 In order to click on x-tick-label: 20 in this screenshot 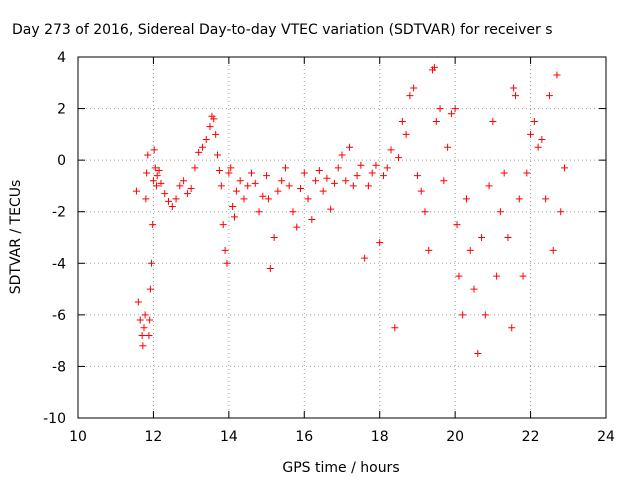, I will do `click(455, 437)`.